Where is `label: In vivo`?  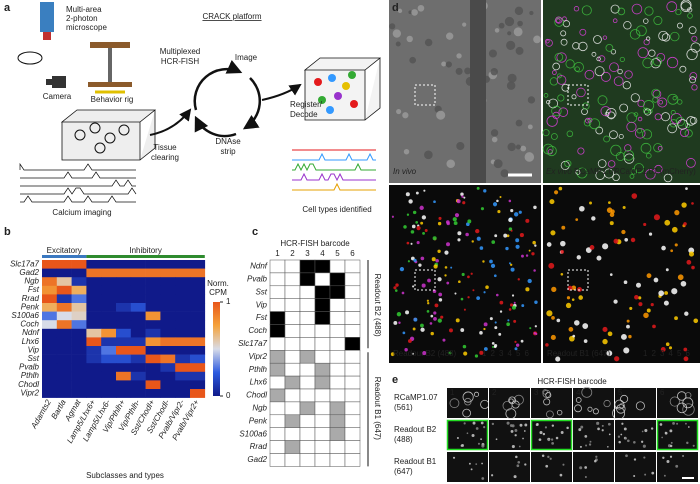 label: In vivo is located at coordinates (405, 171).